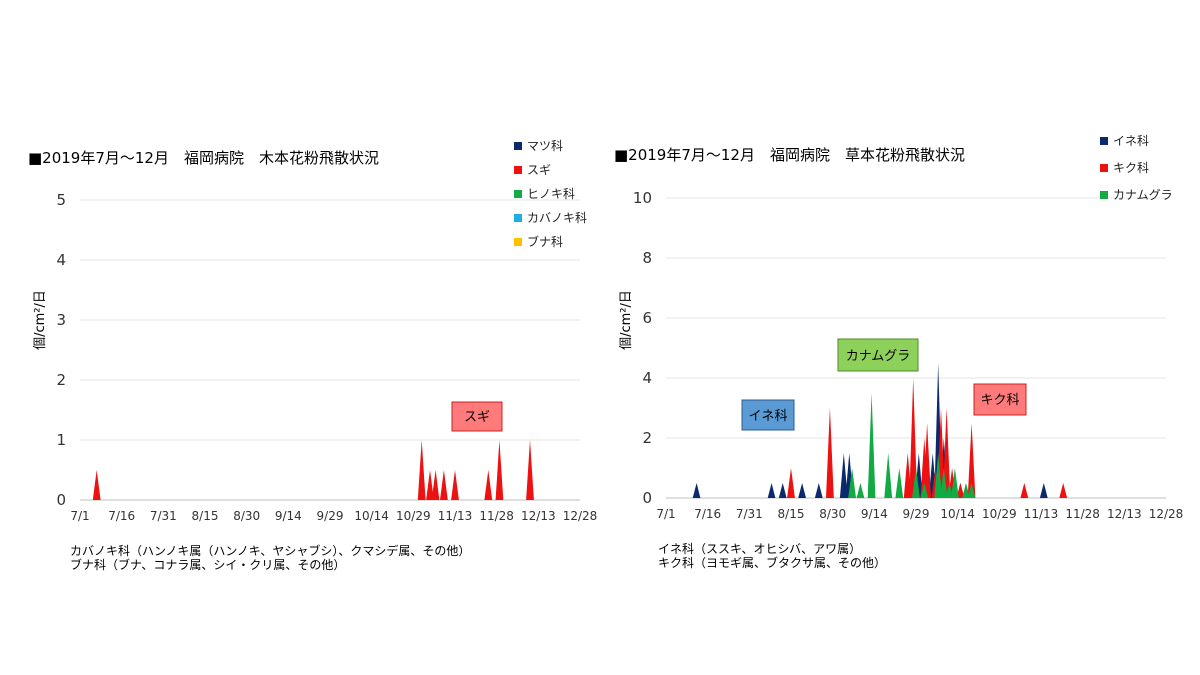  What do you see at coordinates (61, 200) in the screenshot?
I see `y-tick-label: 5` at bounding box center [61, 200].